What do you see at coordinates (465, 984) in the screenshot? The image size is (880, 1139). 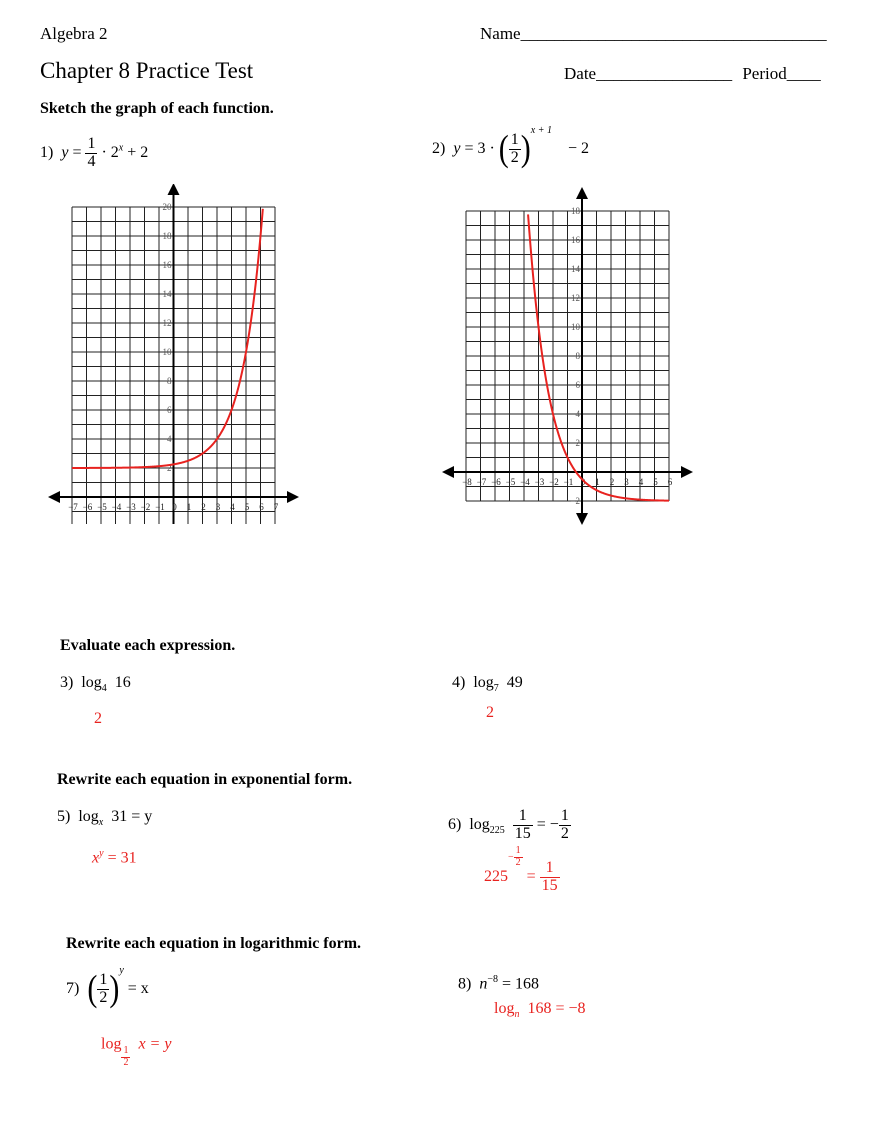 I see `q8-number: 8)` at bounding box center [465, 984].